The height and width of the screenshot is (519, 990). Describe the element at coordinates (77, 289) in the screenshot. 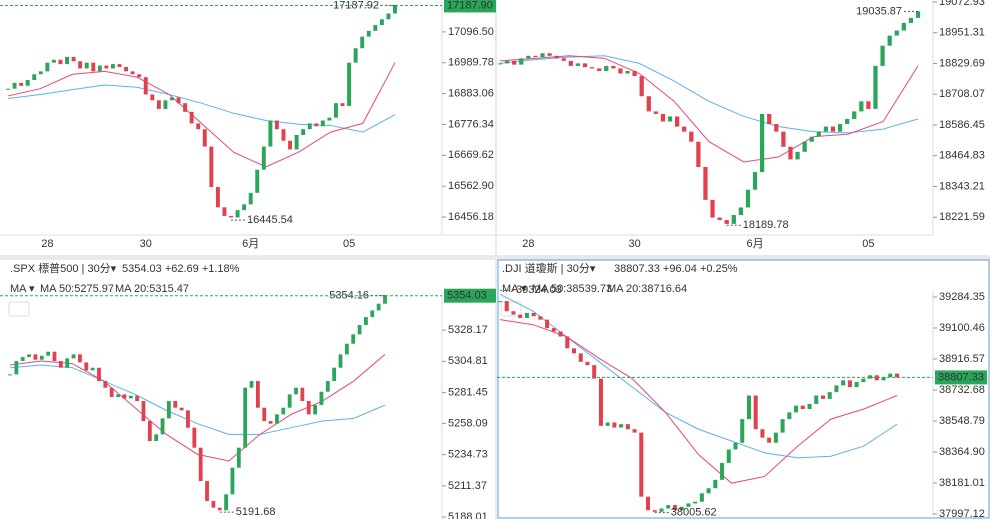

I see `ma-legend: MA 50:5275.97` at that location.